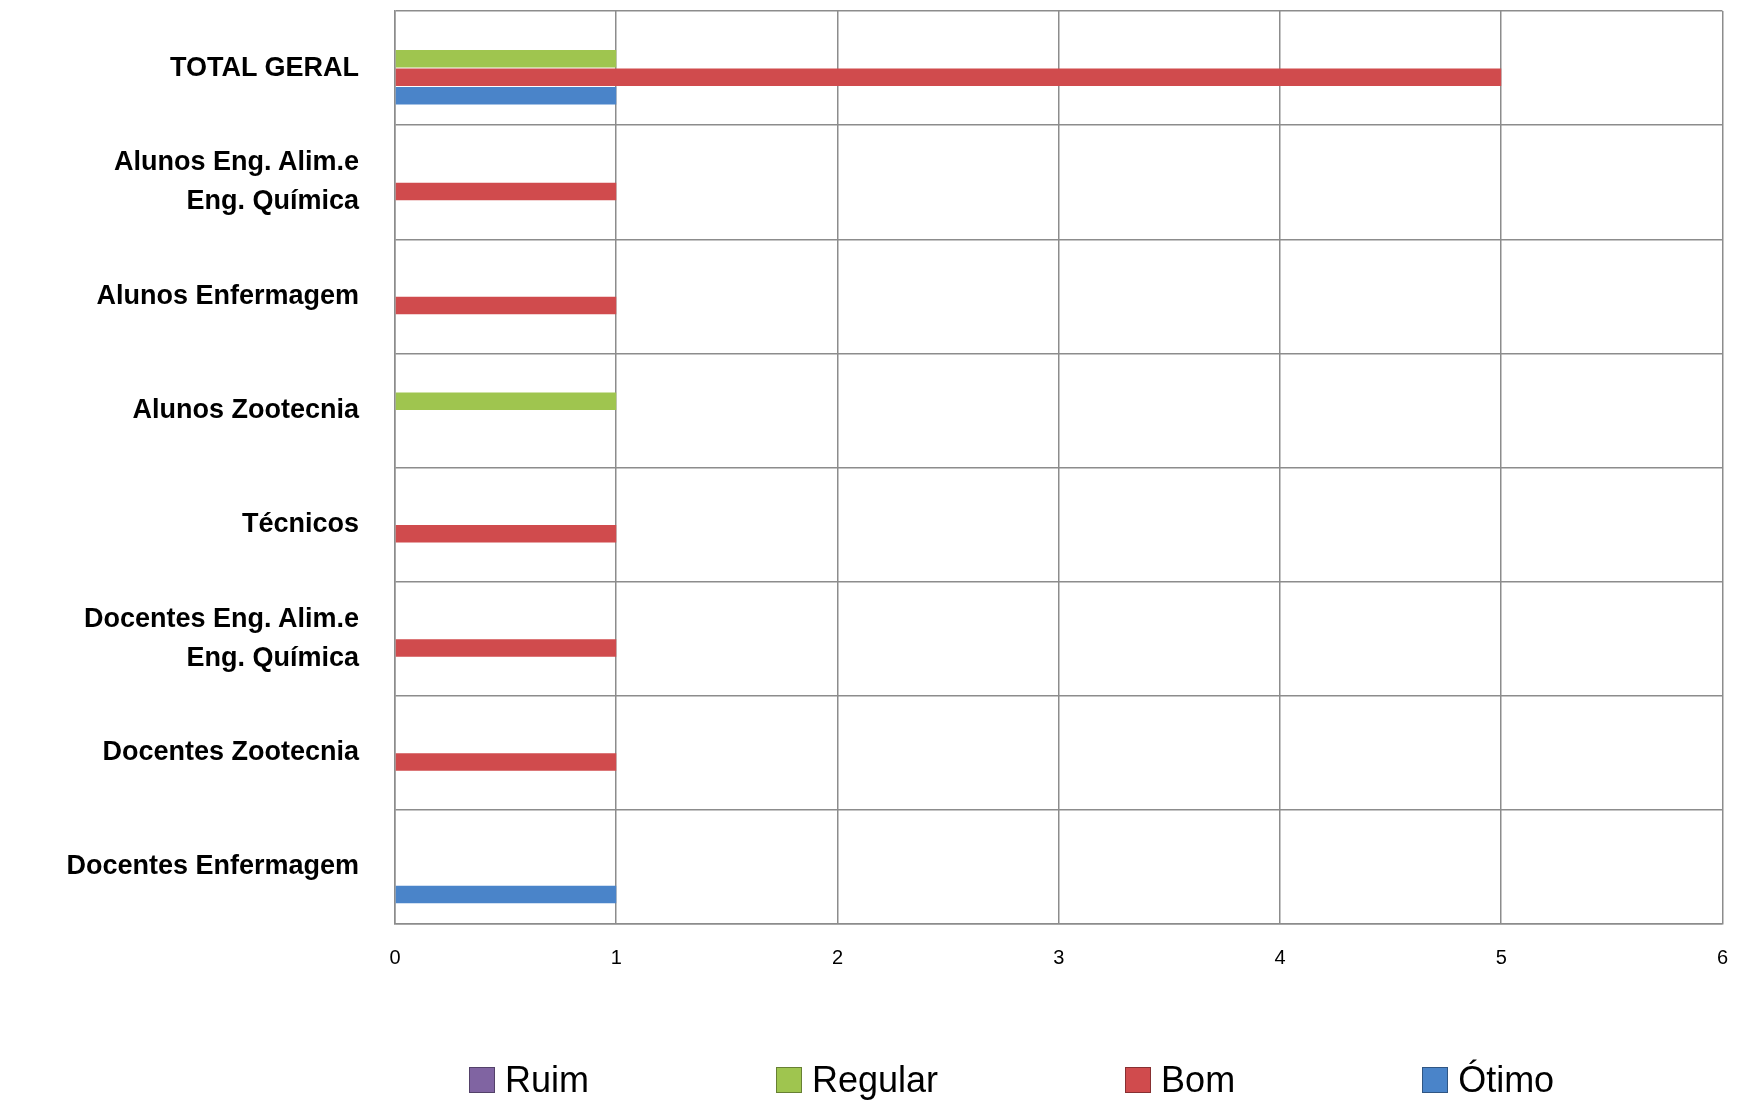 The height and width of the screenshot is (1103, 1750). What do you see at coordinates (300, 523) in the screenshot?
I see `y-tick-label: Técnicos` at bounding box center [300, 523].